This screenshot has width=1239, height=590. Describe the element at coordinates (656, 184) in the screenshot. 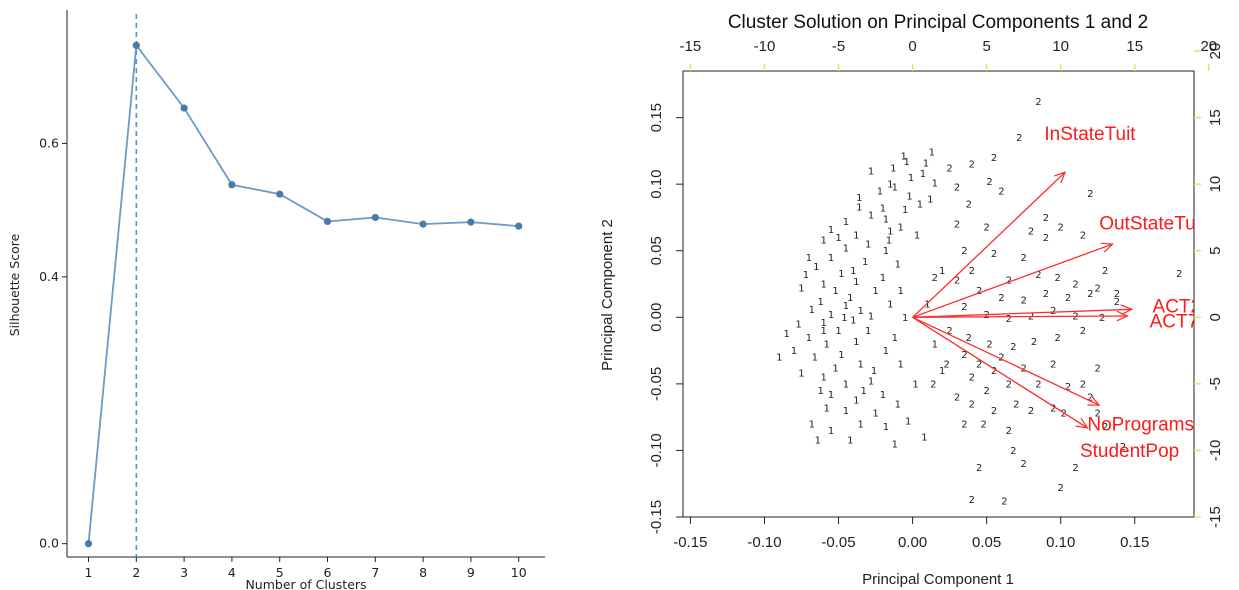

I see `y-tick-label: 0.10` at that location.